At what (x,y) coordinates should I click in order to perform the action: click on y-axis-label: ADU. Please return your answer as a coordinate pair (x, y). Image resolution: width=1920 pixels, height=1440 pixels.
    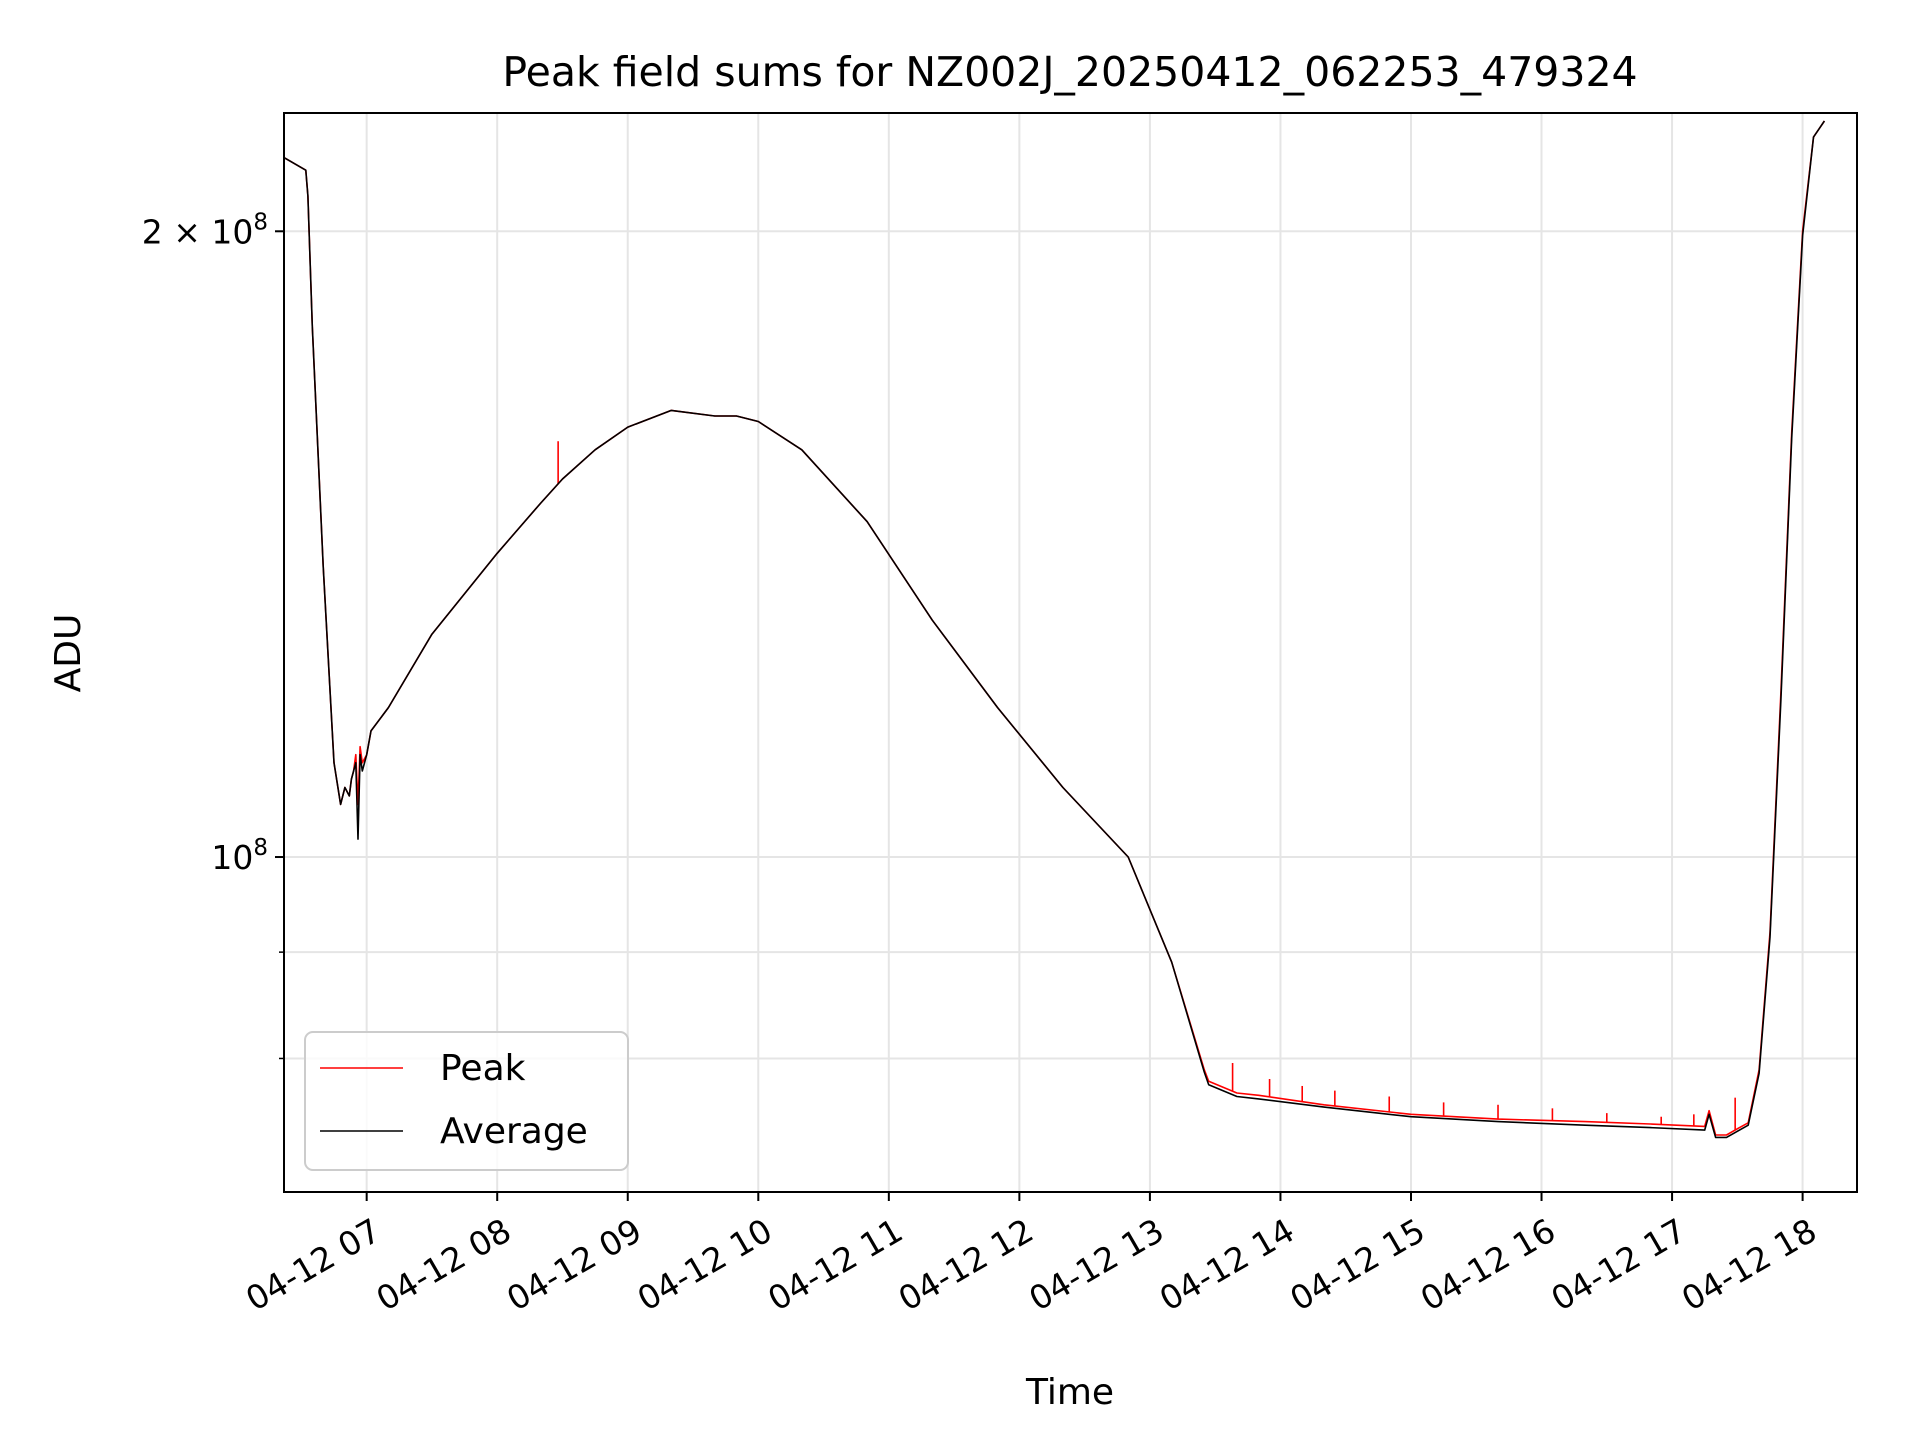
    Looking at the image, I should click on (68, 653).